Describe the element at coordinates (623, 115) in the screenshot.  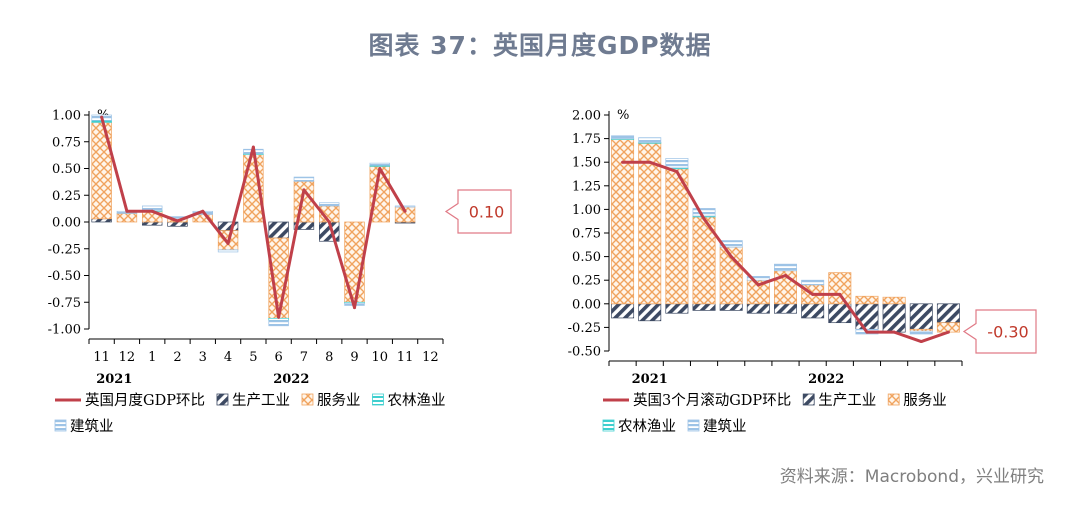
I see `unit-label: %` at that location.